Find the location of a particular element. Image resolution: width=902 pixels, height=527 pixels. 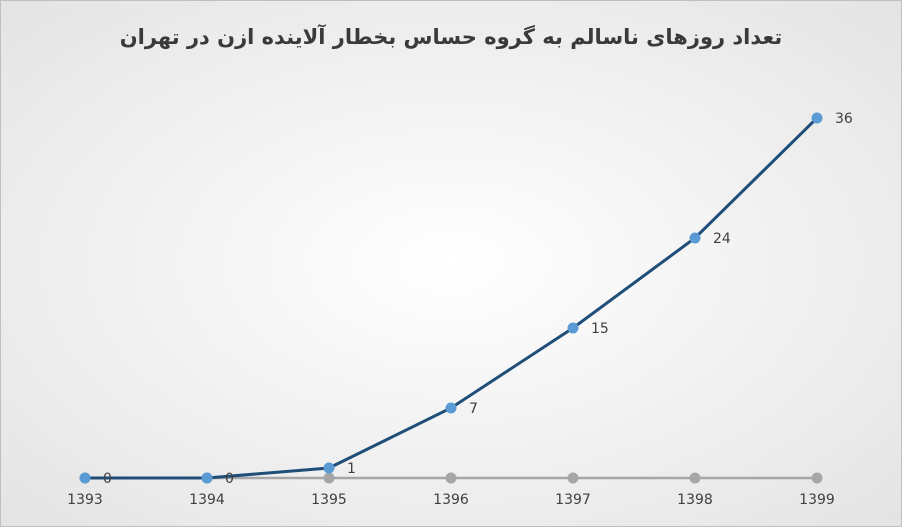

data-label: 7 is located at coordinates (473, 409).